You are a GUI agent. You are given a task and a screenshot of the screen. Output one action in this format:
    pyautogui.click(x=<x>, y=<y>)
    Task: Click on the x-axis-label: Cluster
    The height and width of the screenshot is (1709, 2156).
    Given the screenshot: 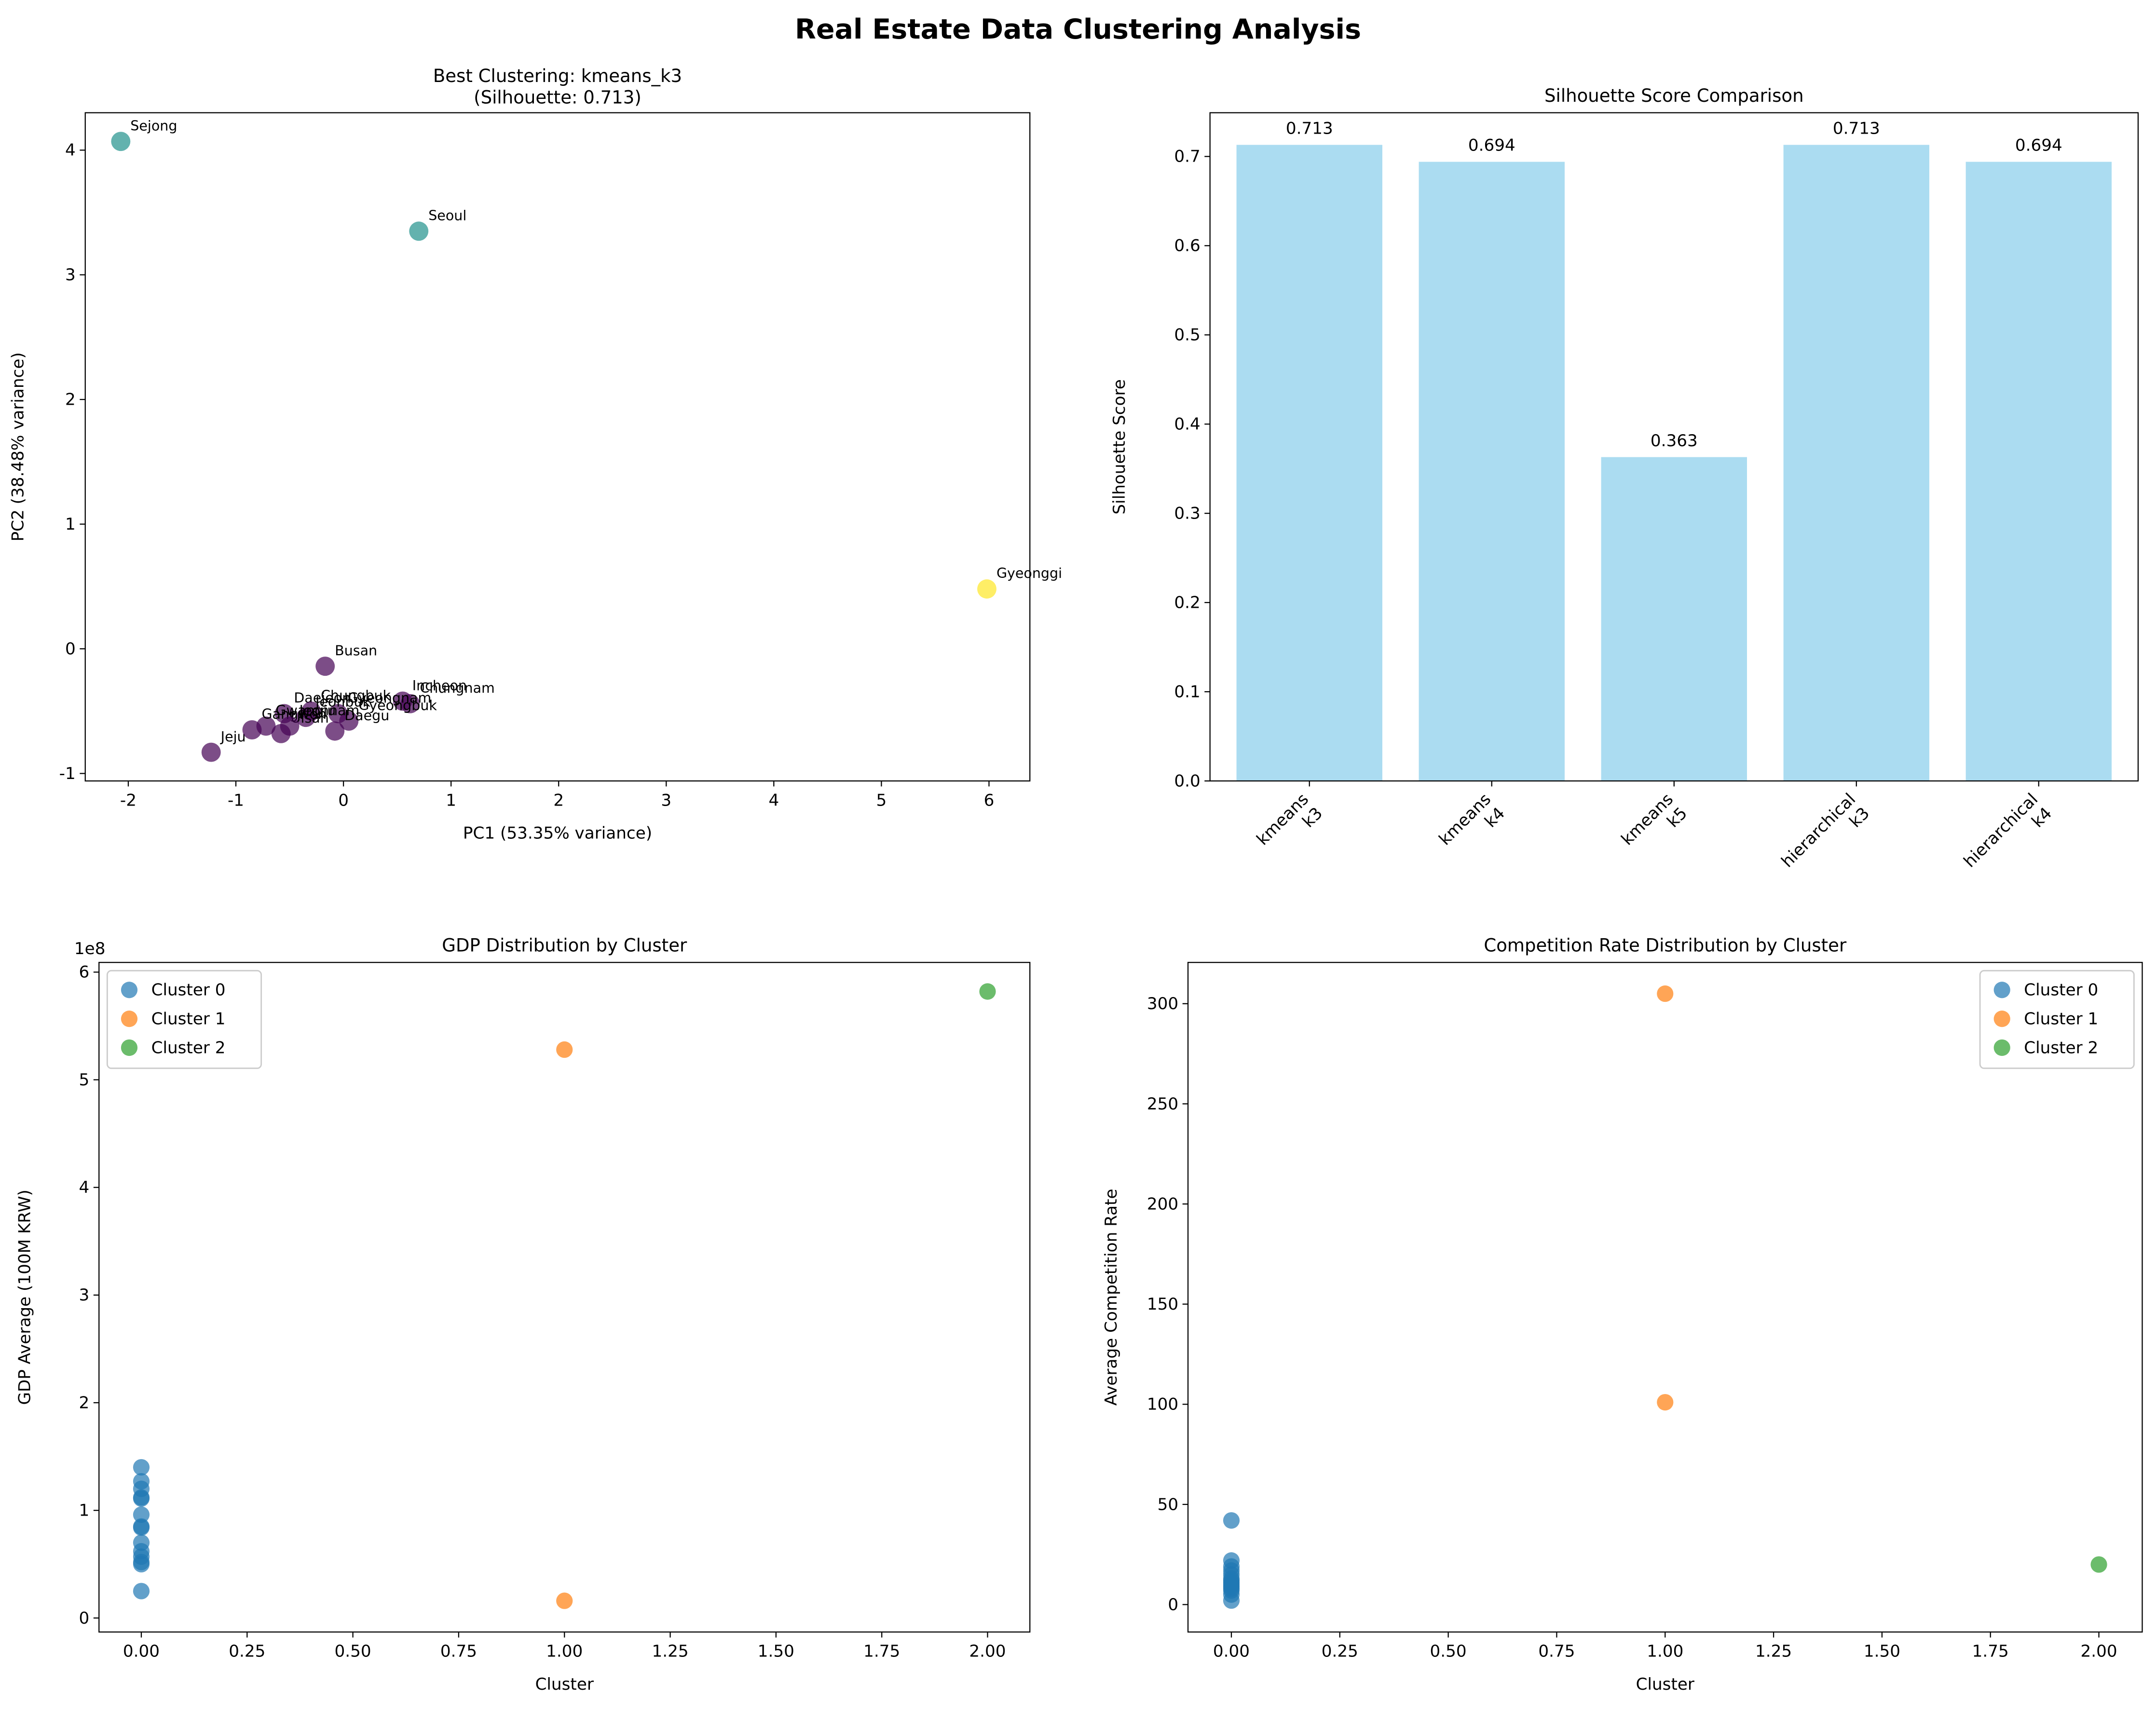 What is the action you would take?
    pyautogui.click(x=564, y=1684)
    